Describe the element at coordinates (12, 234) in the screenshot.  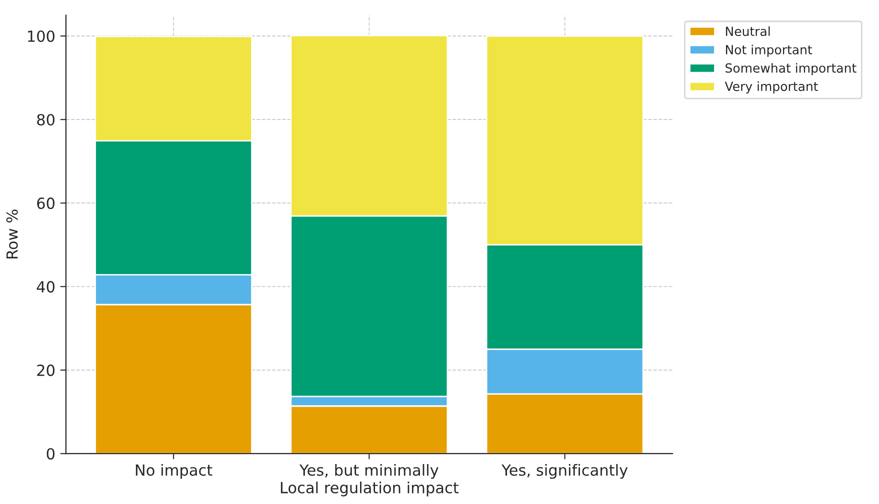
I see `y-axis-title: Row %` at that location.